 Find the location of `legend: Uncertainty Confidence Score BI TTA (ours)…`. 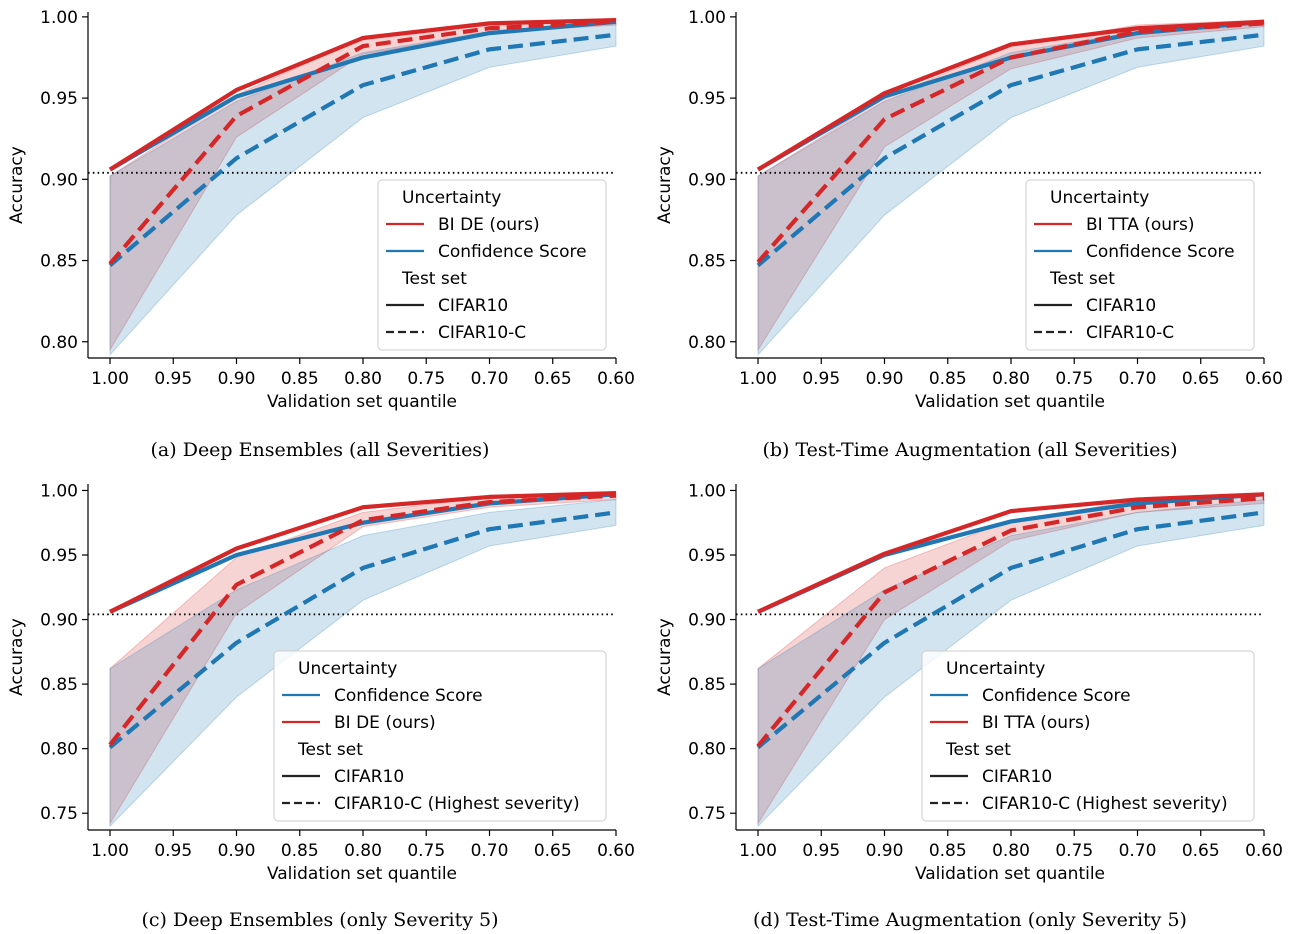

legend: Uncertainty Confidence Score BI TTA (ours)… is located at coordinates (1088, 736).